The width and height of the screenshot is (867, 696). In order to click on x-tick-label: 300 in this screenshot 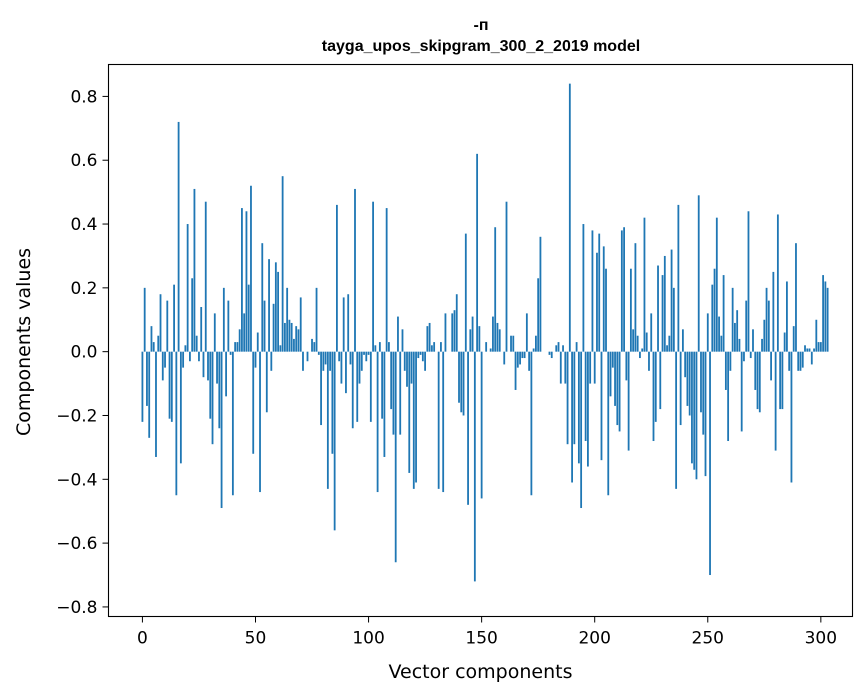, I will do `click(821, 639)`.